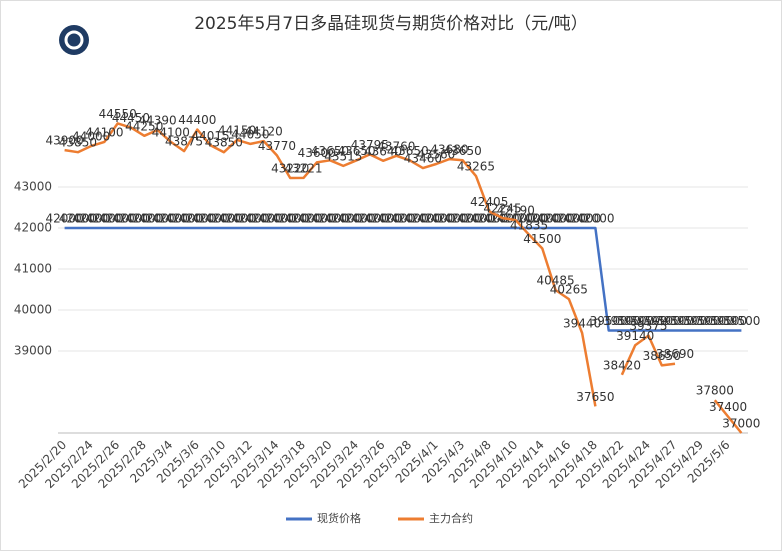 This screenshot has width=782, height=551. Describe the element at coordinates (436, 155) in the screenshot. I see `data-label: 43560` at that location.